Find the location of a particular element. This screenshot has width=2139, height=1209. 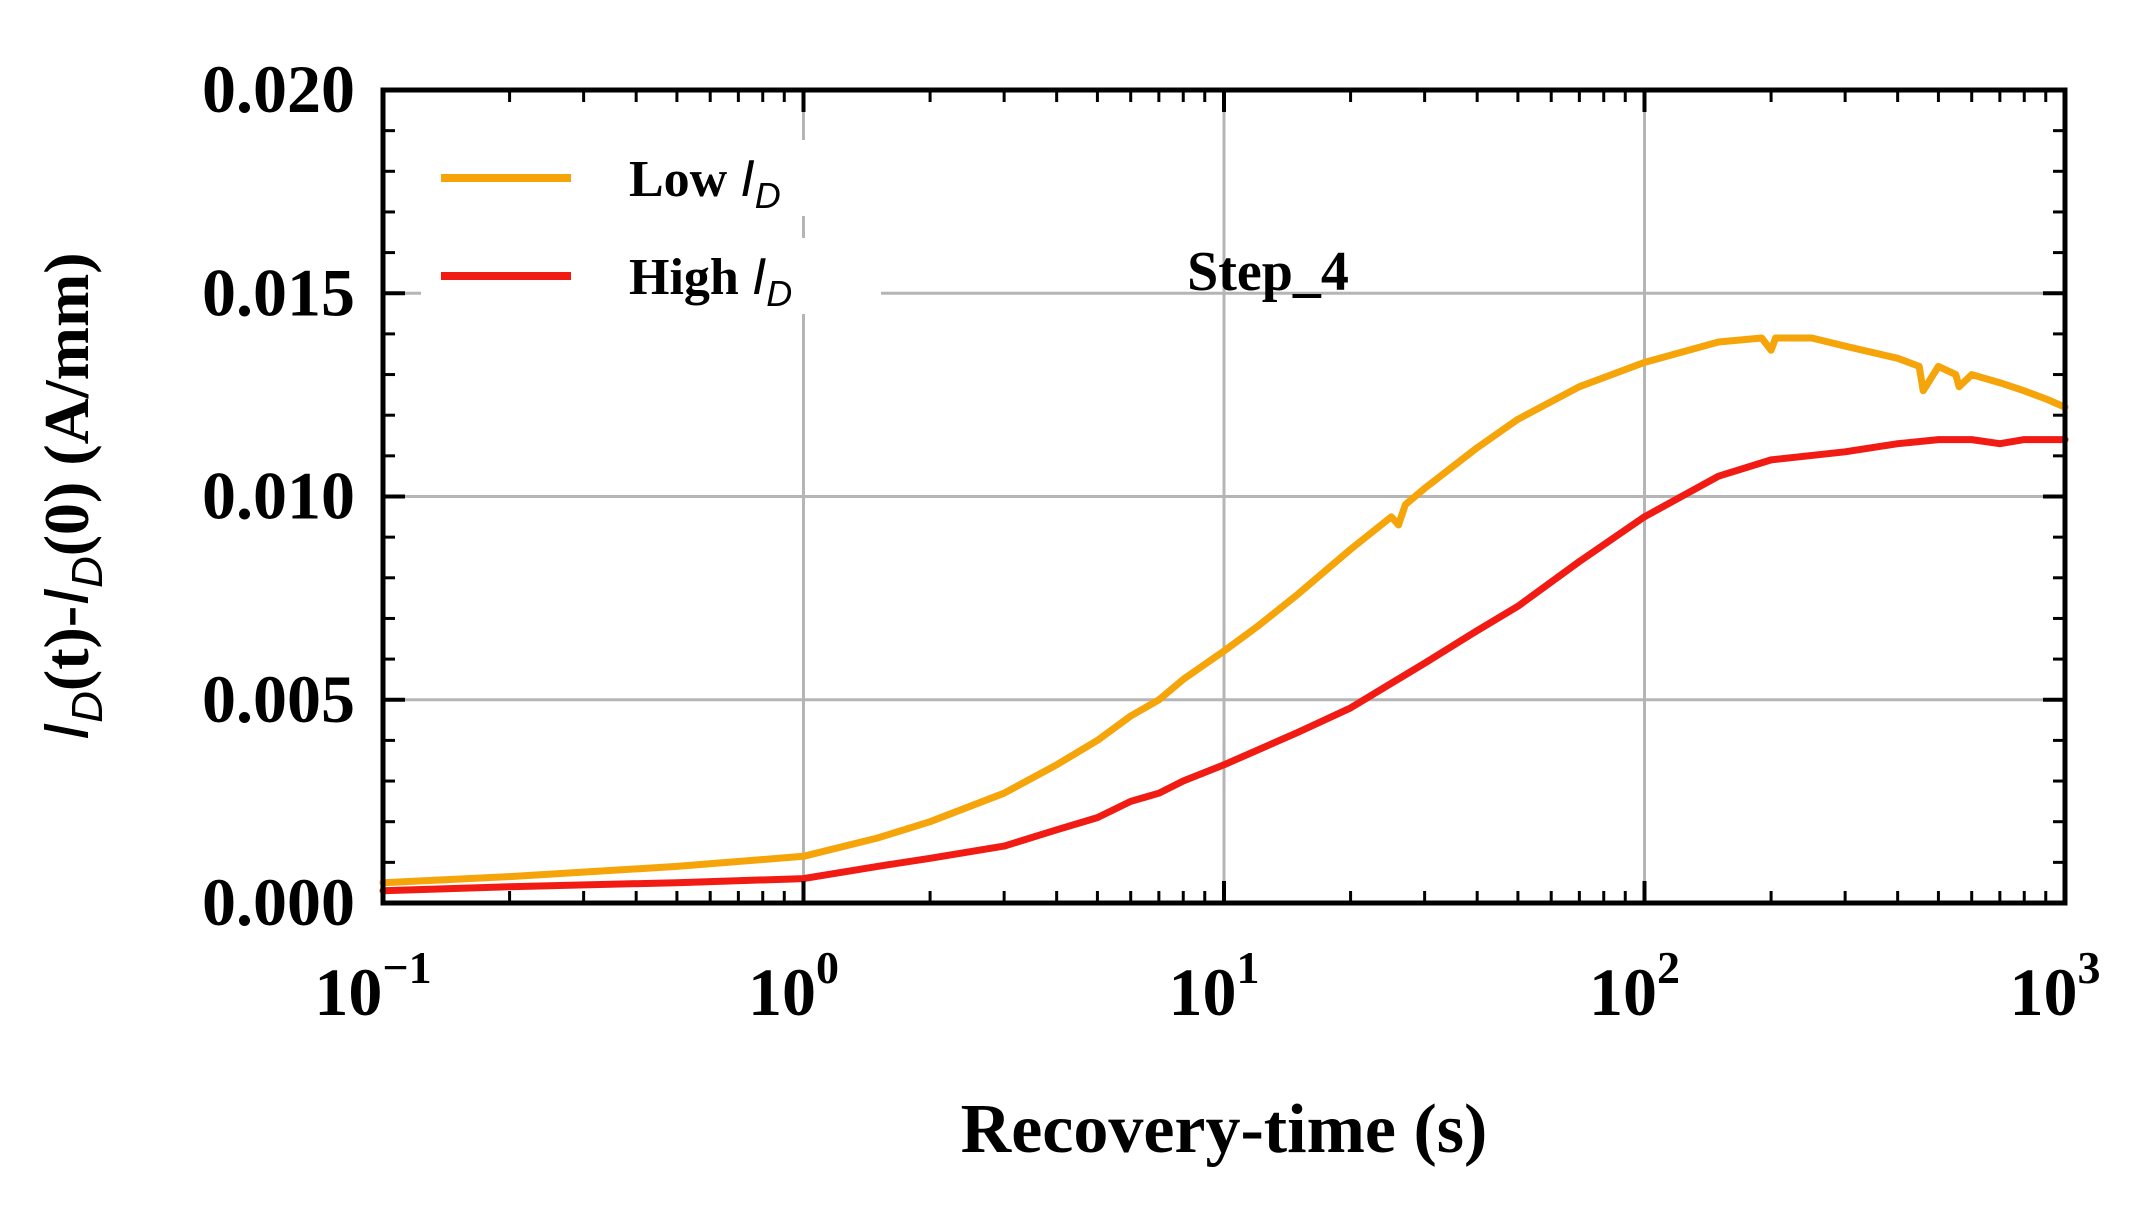

y-axis-title-group: ID(t)-ID(0) (A/mm) is located at coordinates (71, 496).